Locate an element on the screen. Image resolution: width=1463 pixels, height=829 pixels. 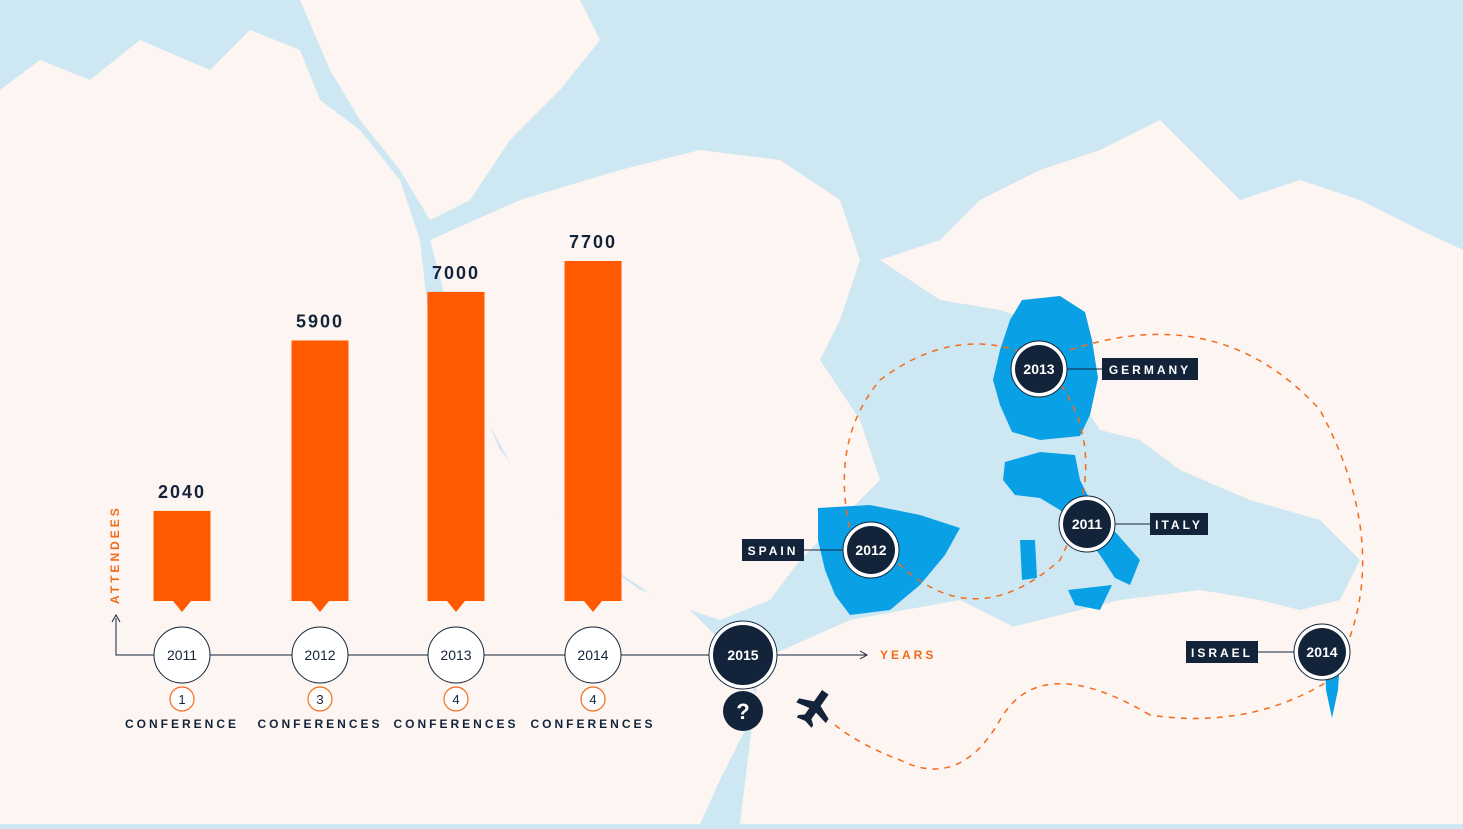
marker-year-spain: 2012 is located at coordinates (870, 550).